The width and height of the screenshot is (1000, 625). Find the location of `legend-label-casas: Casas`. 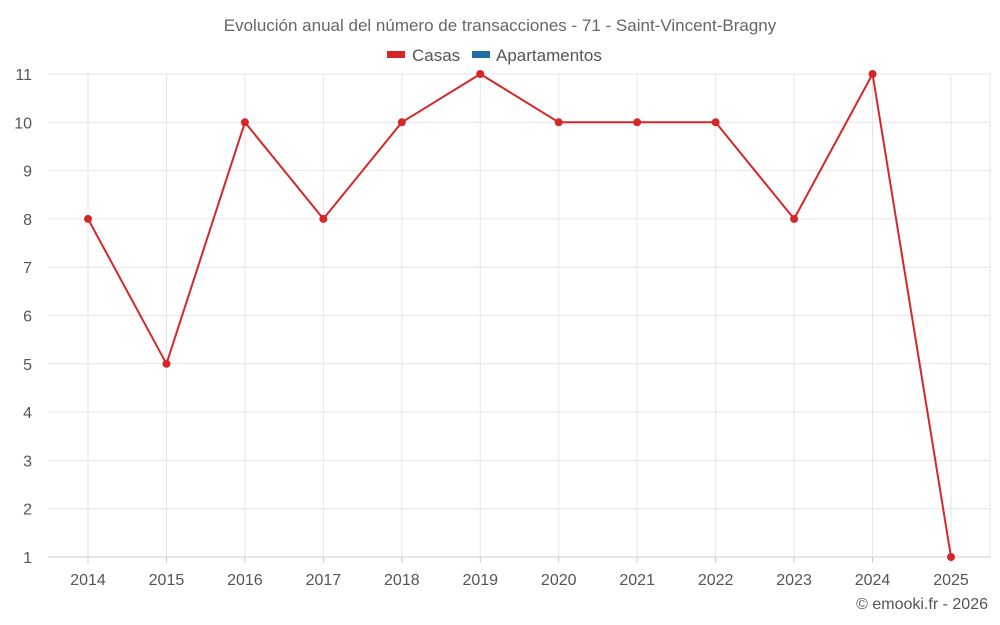

legend-label-casas: Casas is located at coordinates (436, 55).